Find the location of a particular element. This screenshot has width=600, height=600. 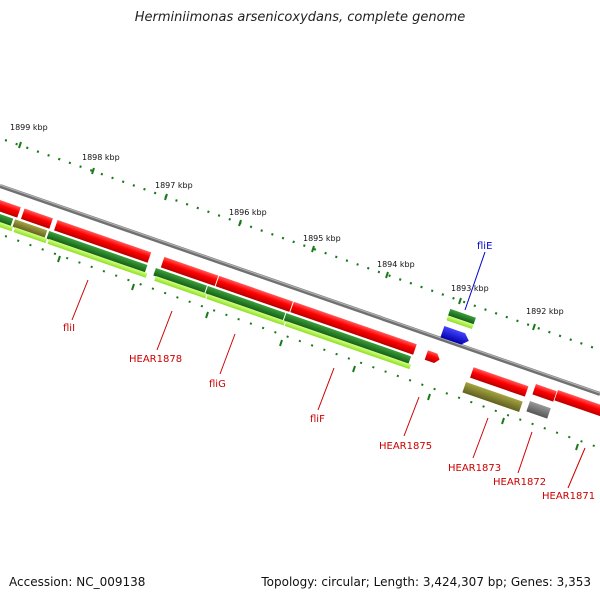

kbp-label: 1899 kbp is located at coordinates (29, 127).